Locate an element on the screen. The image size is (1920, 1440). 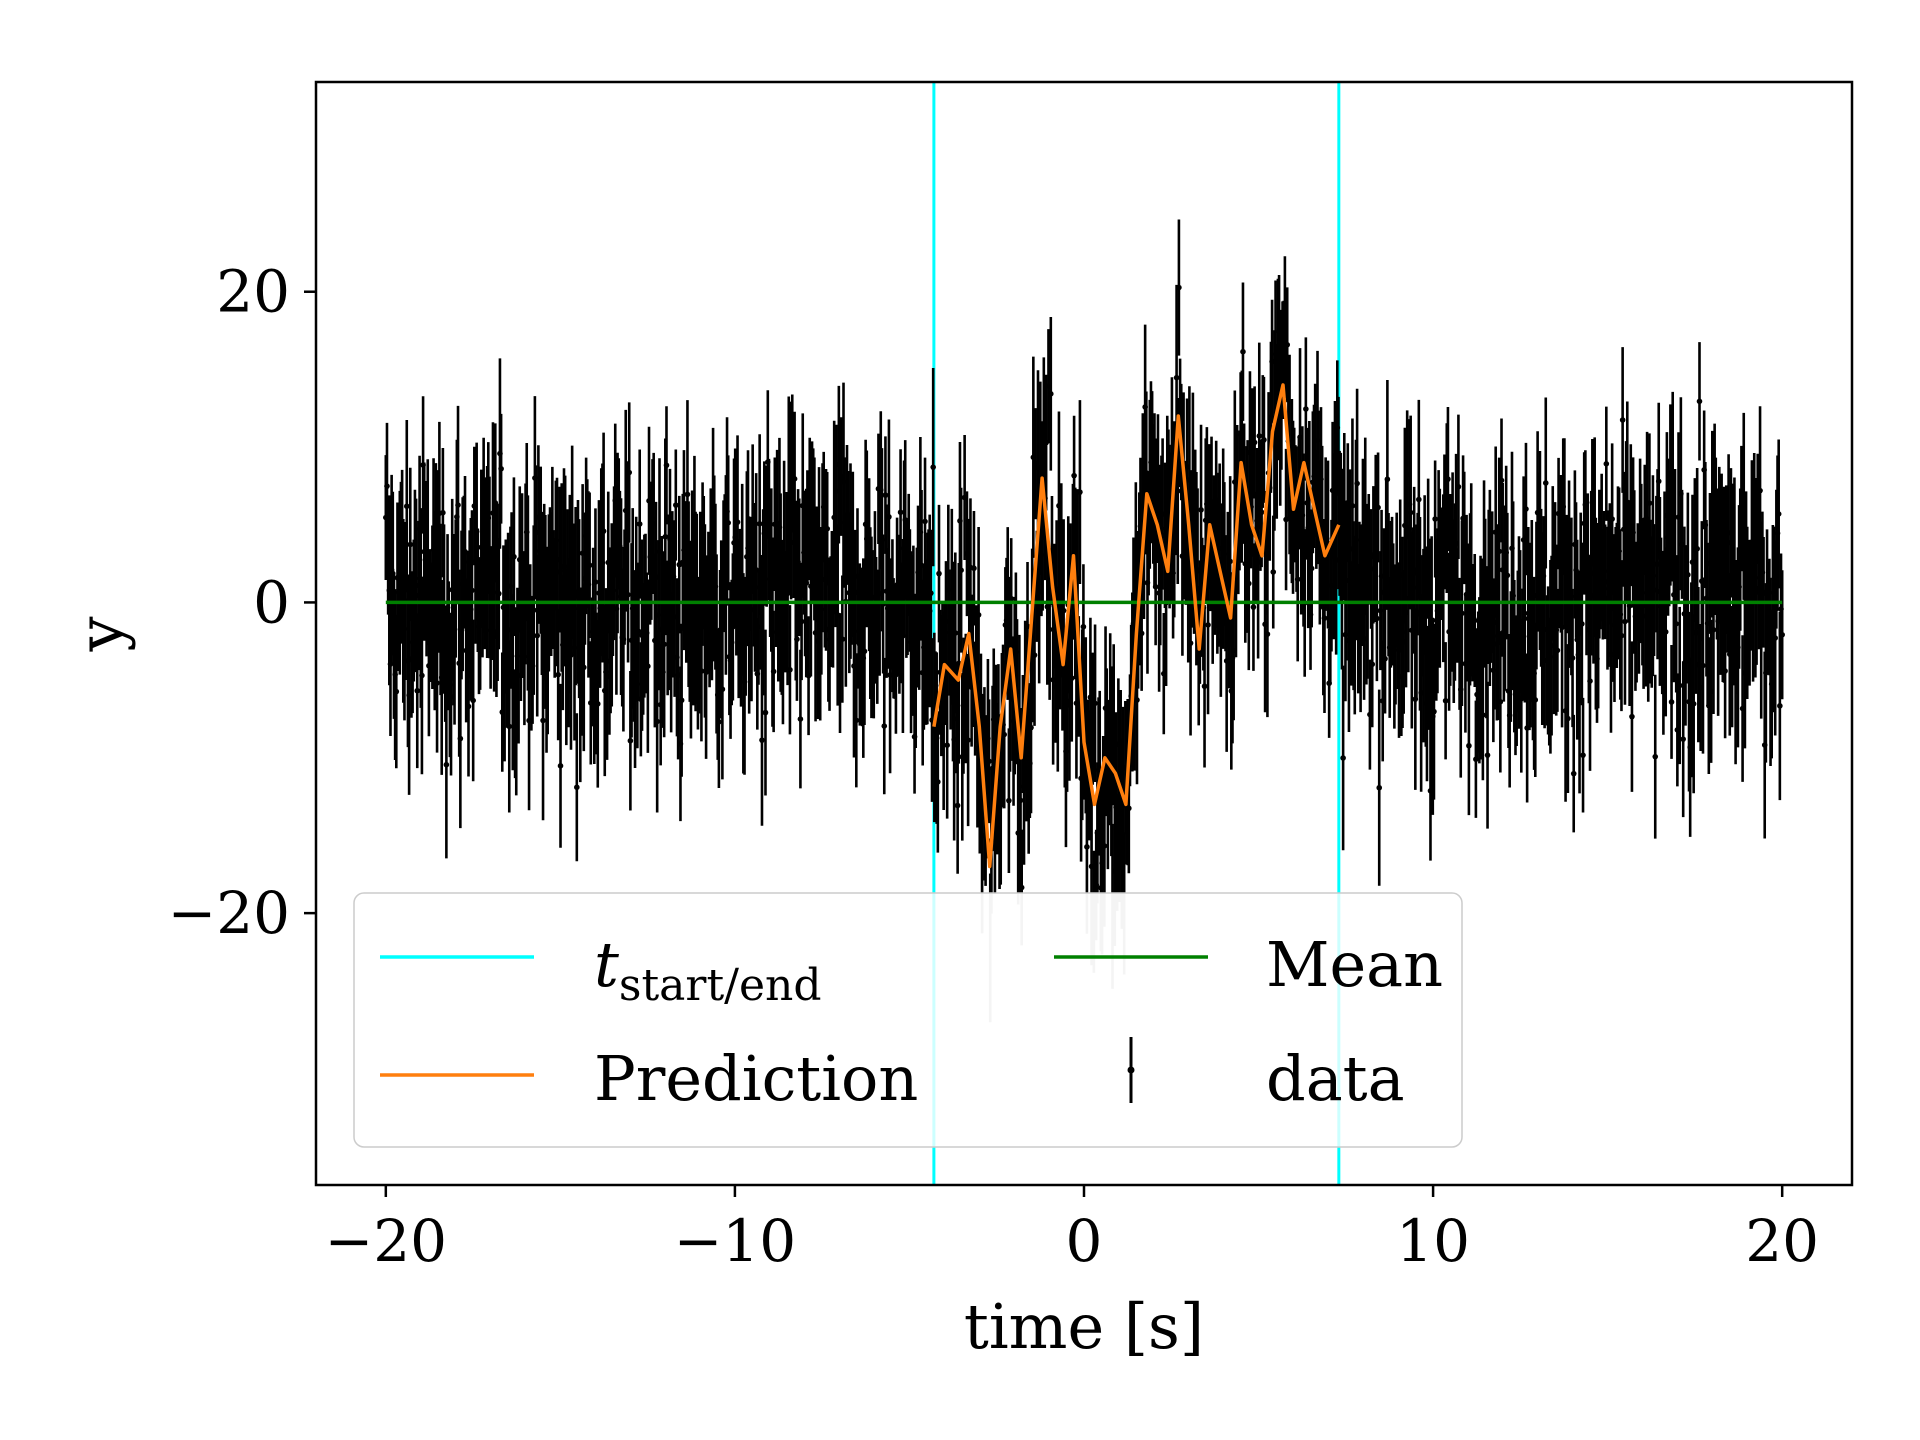
legend-label-prediction: Prediction is located at coordinates (756, 1078).